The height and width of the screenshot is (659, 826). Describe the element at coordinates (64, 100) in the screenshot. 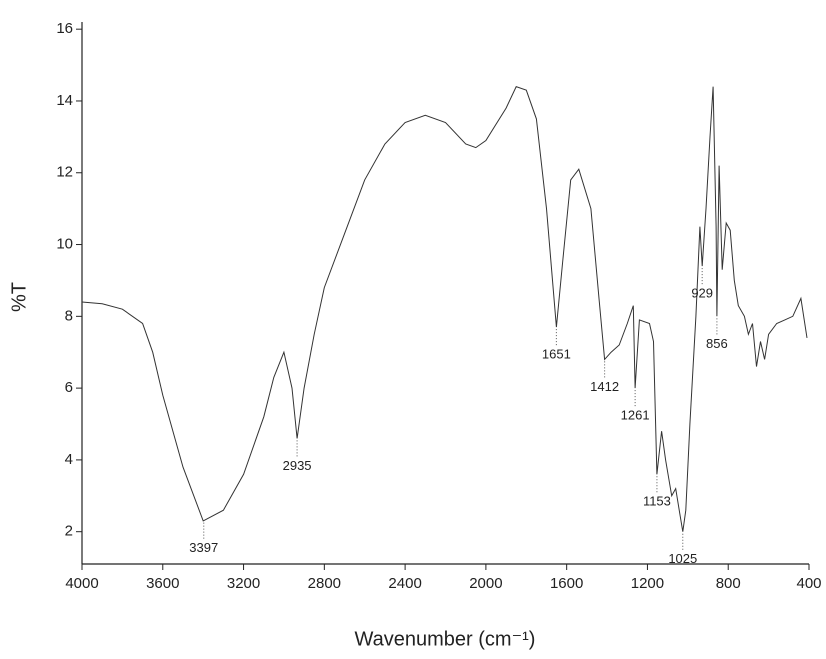

I see `y-tick-label: 14` at that location.